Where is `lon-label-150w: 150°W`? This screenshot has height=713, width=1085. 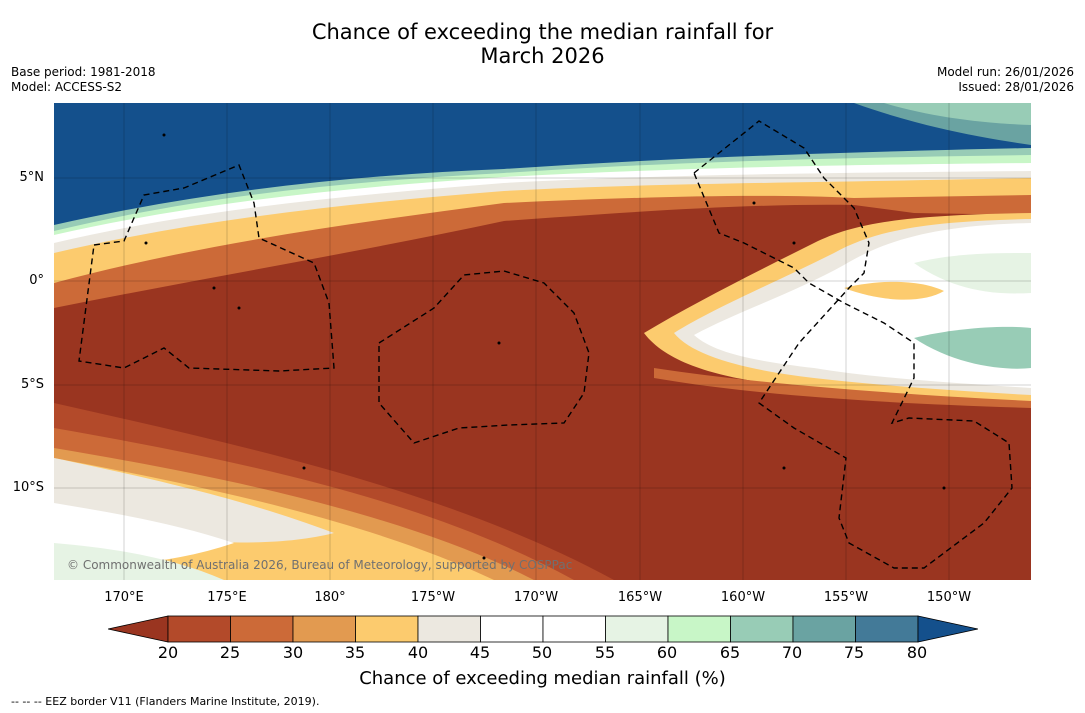 lon-label-150w: 150°W is located at coordinates (949, 597).